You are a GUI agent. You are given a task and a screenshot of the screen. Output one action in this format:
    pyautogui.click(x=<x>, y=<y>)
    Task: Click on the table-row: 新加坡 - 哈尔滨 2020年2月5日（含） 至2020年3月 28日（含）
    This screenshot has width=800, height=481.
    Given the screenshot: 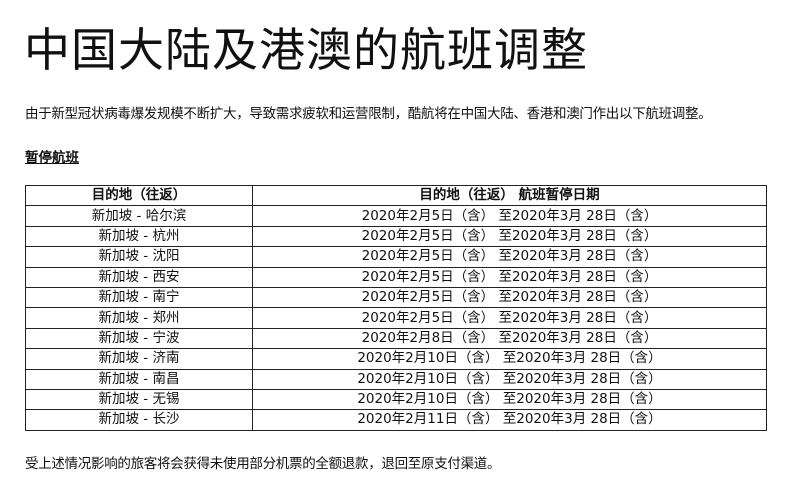 What is the action you would take?
    pyautogui.click(x=396, y=216)
    